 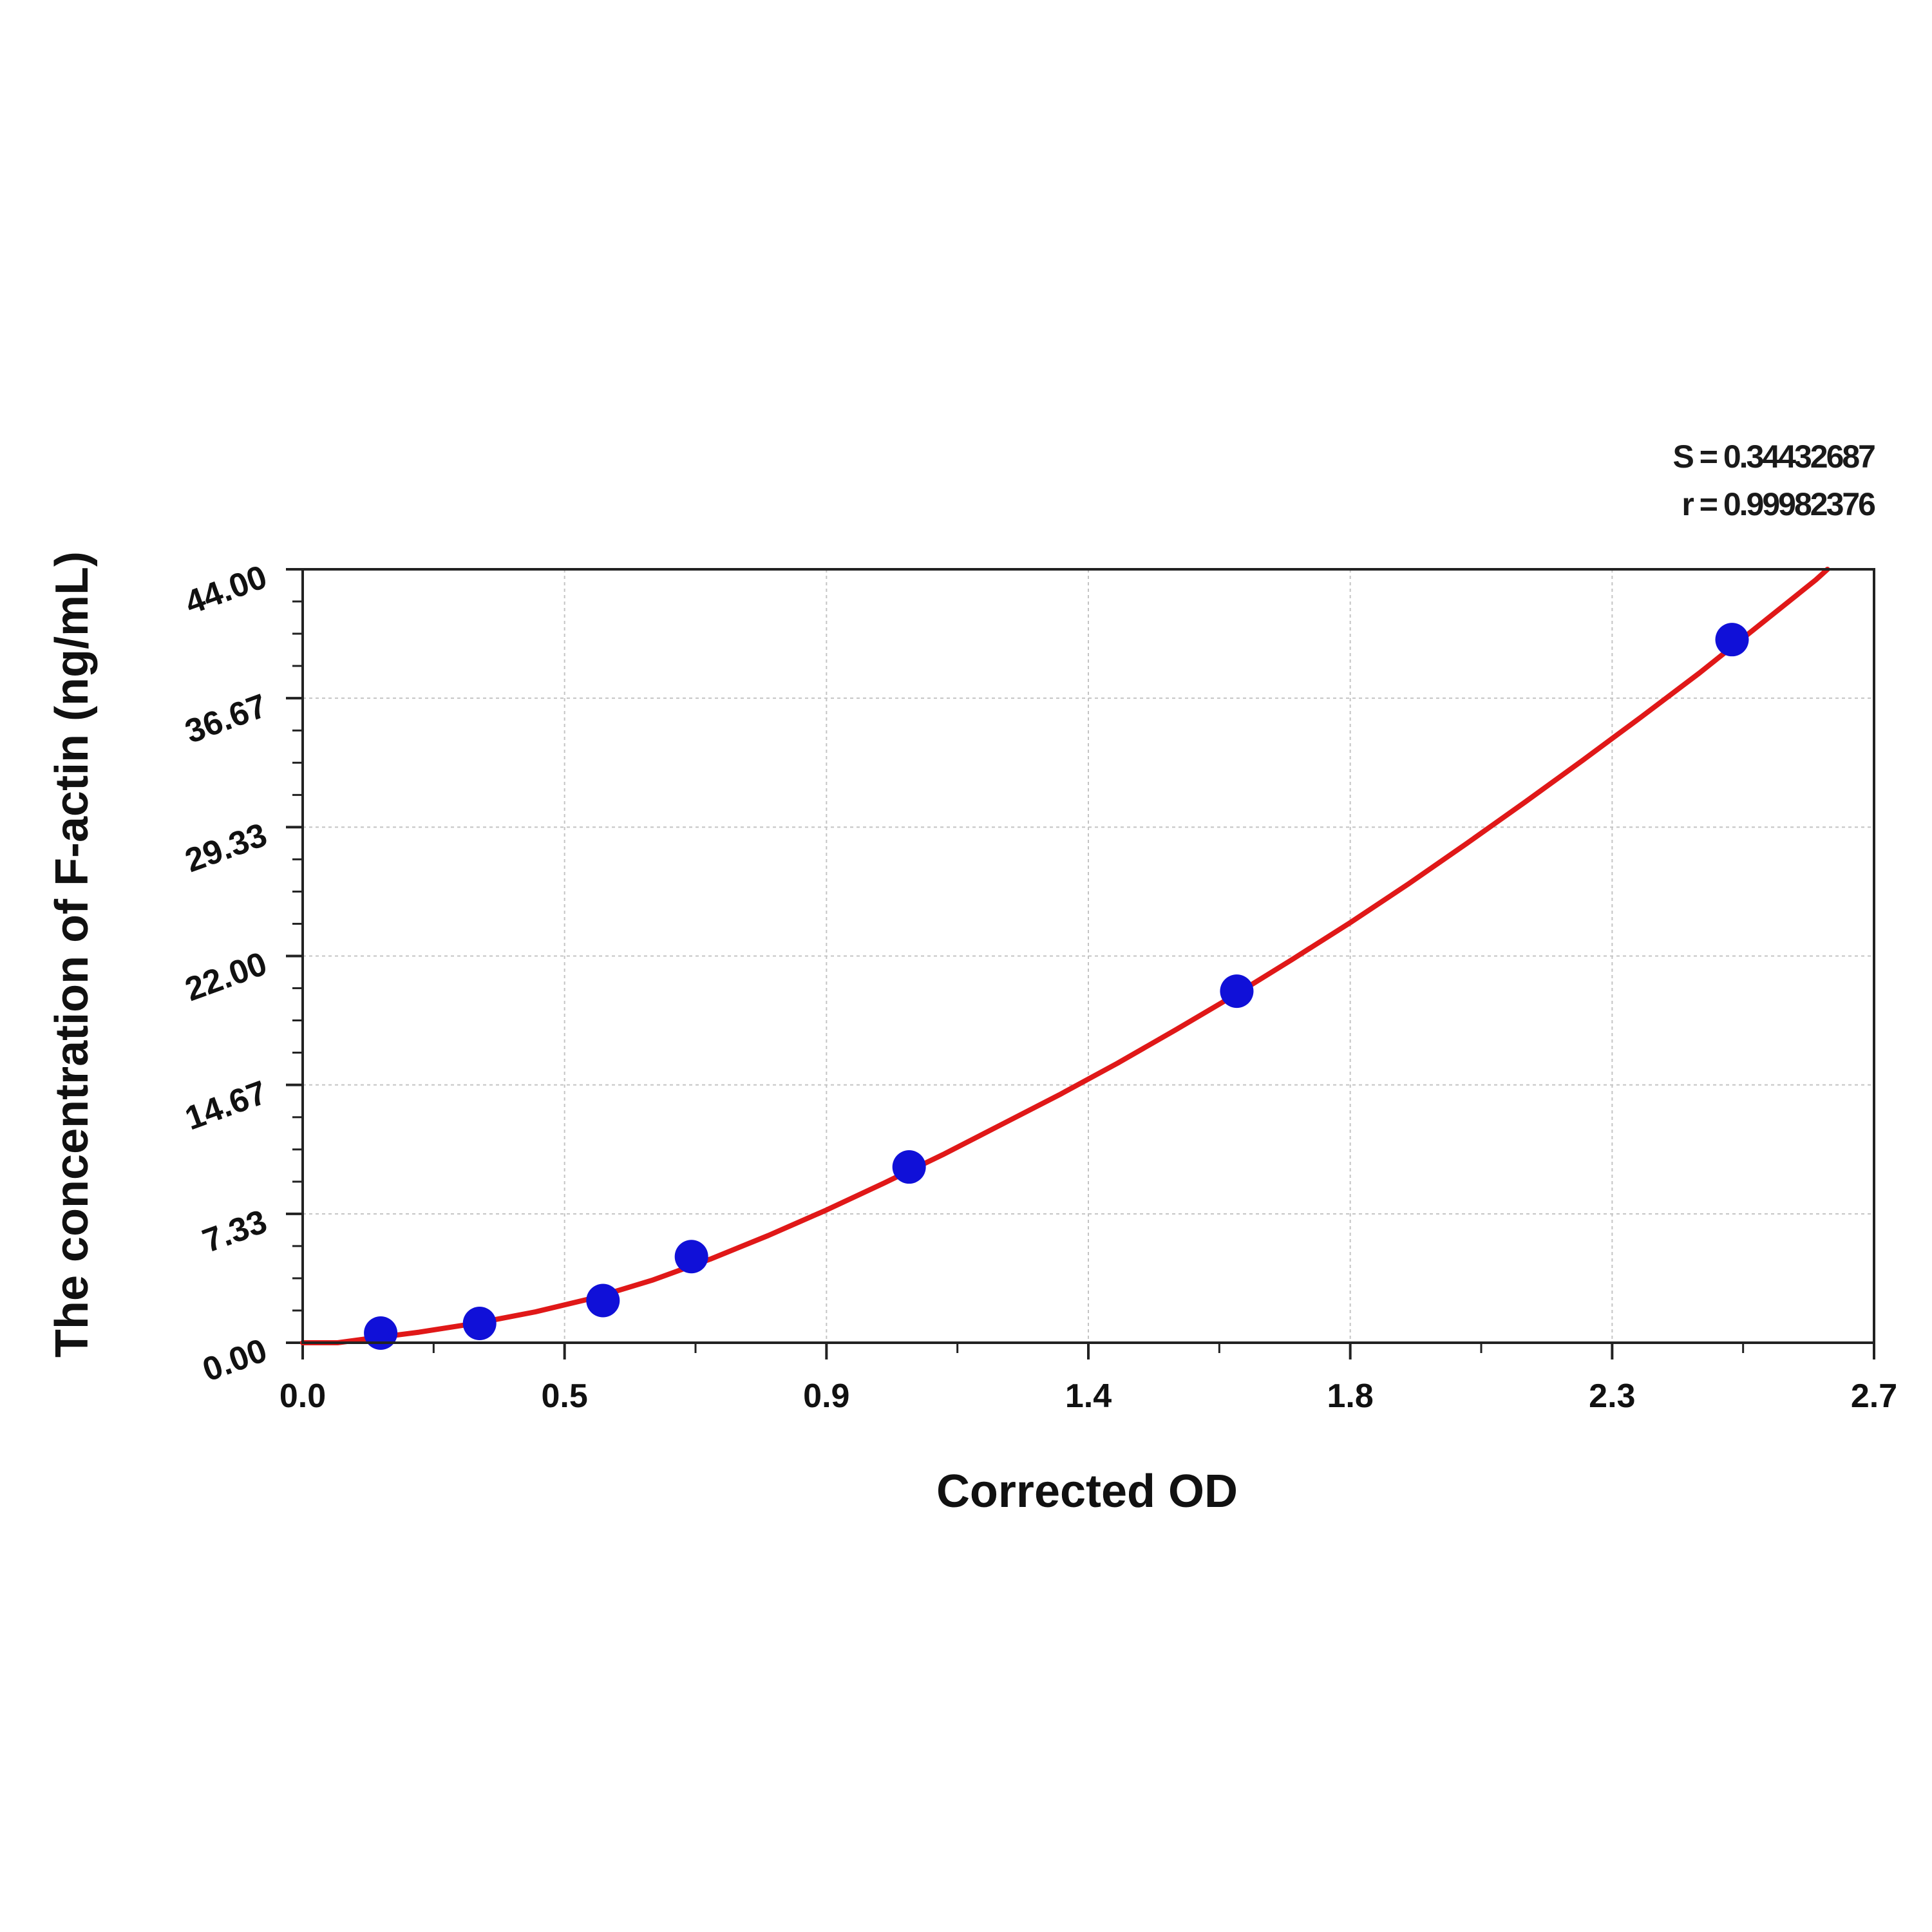 I want to click on x-tick-label-5: 2.3, so click(x=1612, y=1397).